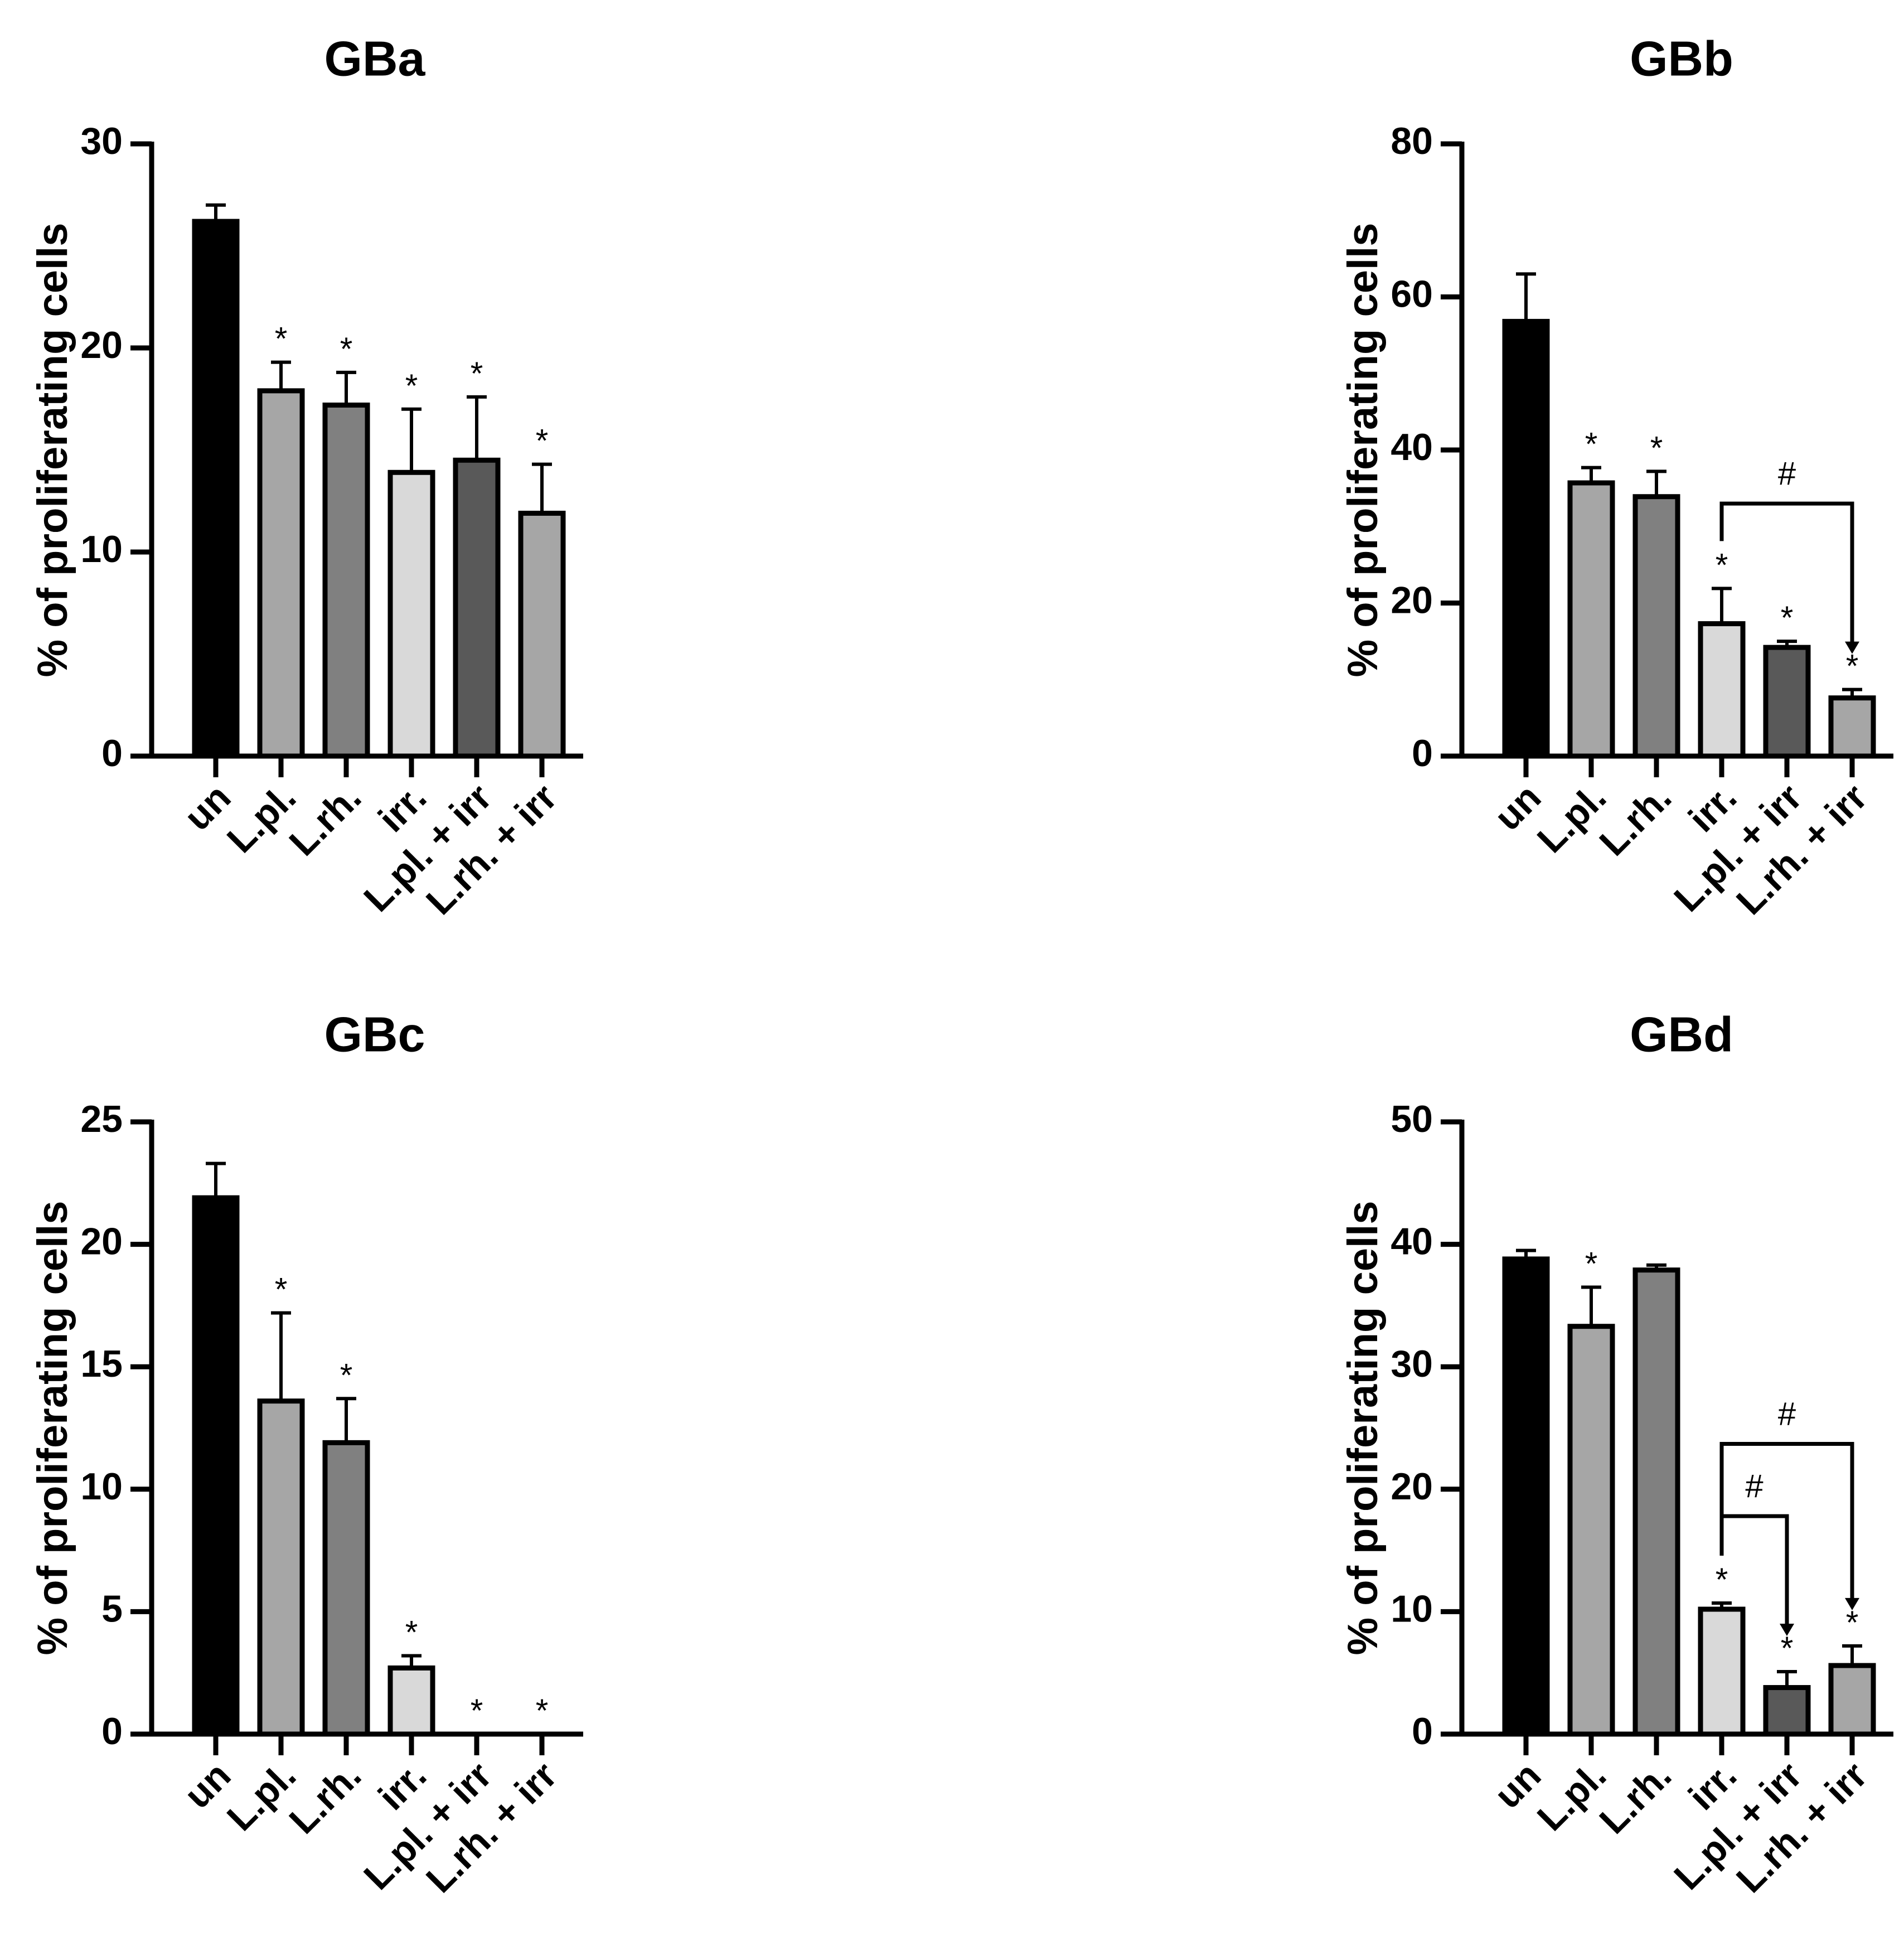 This screenshot has height=1951, width=1904. What do you see at coordinates (1681, 58) in the screenshot?
I see `chart-title: GBb` at bounding box center [1681, 58].